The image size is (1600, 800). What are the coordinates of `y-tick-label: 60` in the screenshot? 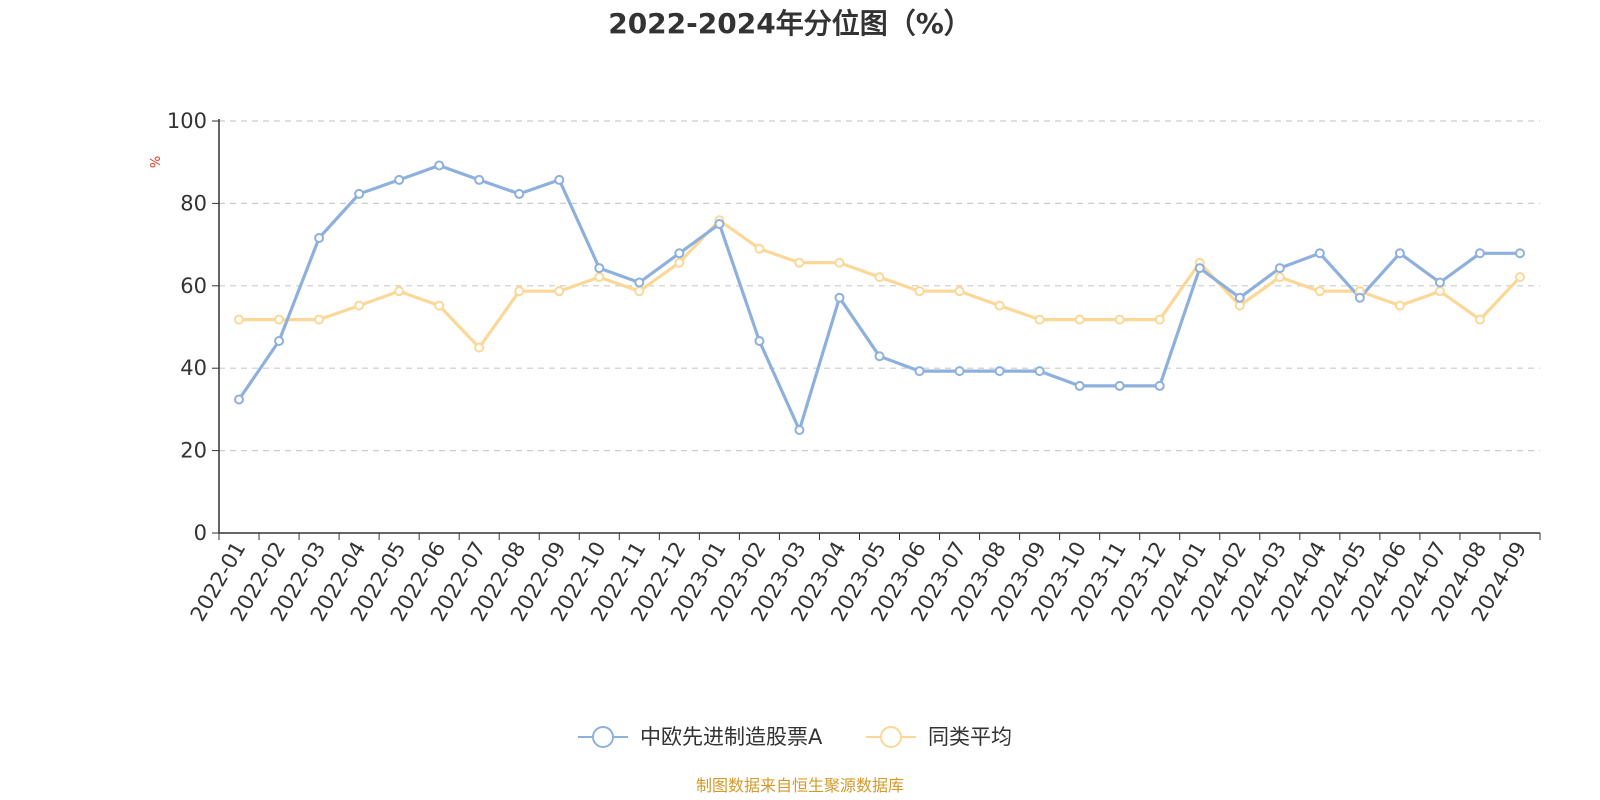 It's located at (193, 286).